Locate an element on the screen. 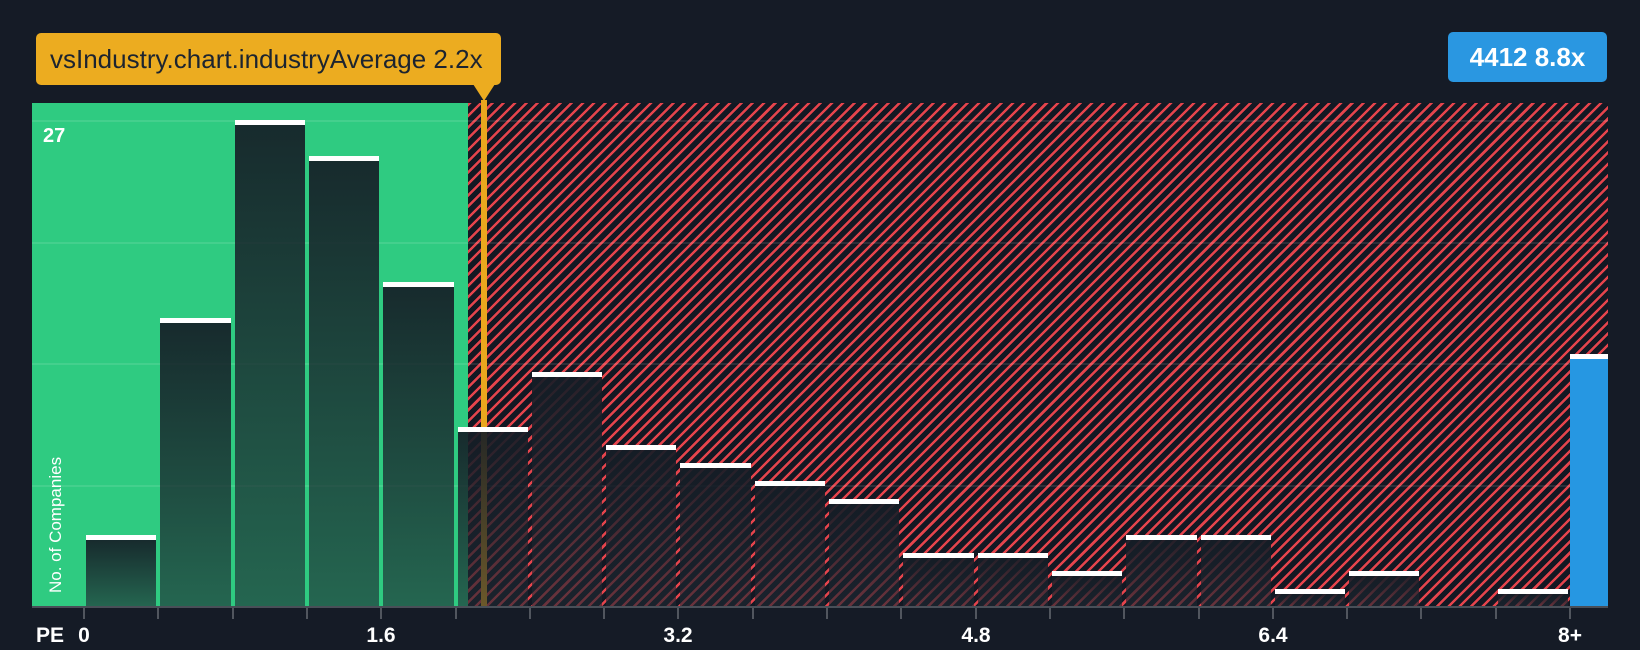  x-axis-tick-label: 1.6 is located at coordinates (381, 635).